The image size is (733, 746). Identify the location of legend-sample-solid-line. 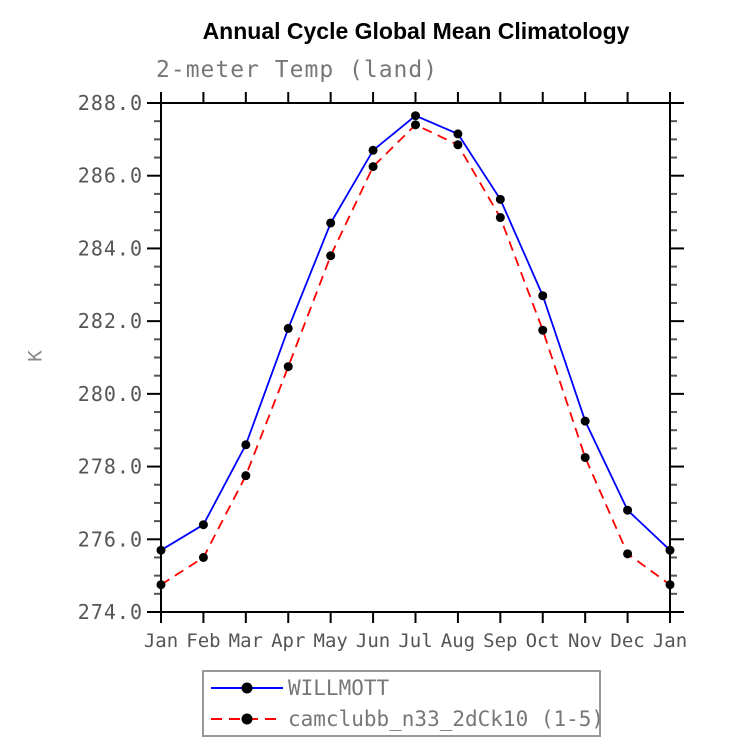
(247, 688).